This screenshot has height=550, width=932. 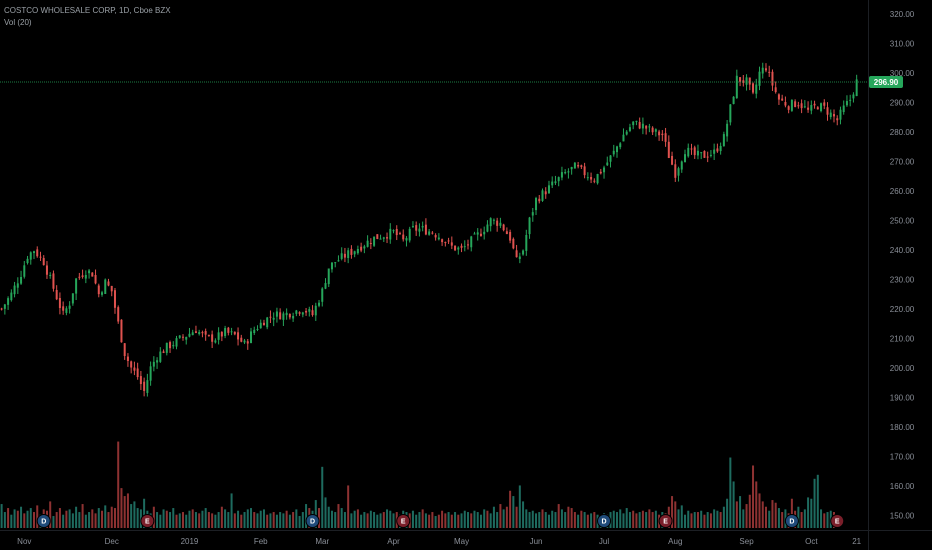 I want to click on x-tick-label: Apr, so click(x=393, y=541).